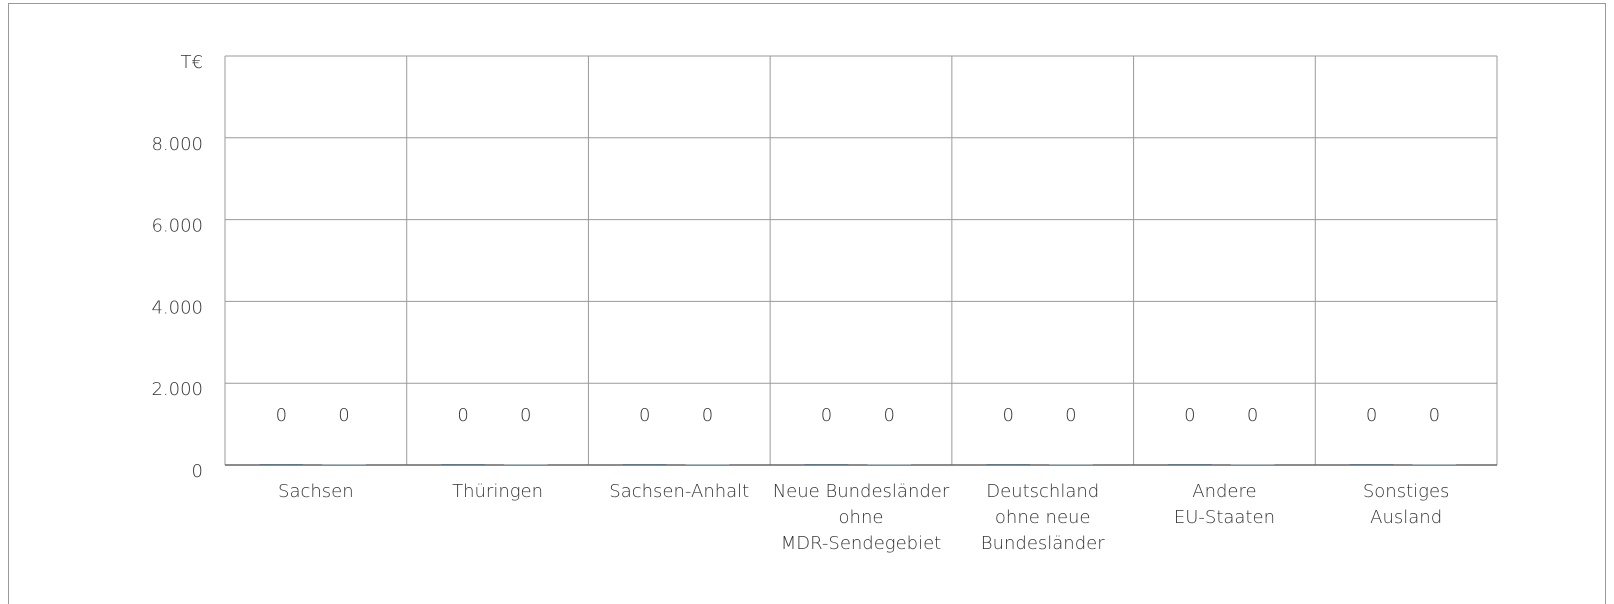 This screenshot has height=604, width=1614. Describe the element at coordinates (177, 226) in the screenshot. I see `y-tick-label: 6.000` at that location.